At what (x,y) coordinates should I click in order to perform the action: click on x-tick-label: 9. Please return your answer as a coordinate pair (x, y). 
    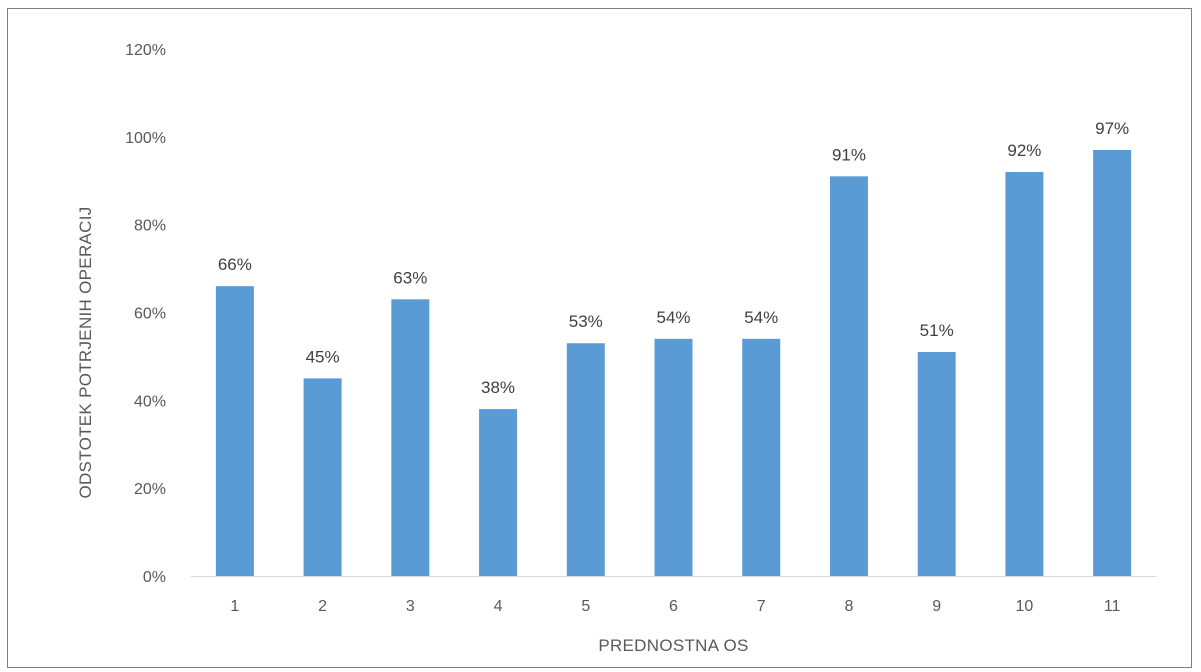
    Looking at the image, I should click on (936, 606).